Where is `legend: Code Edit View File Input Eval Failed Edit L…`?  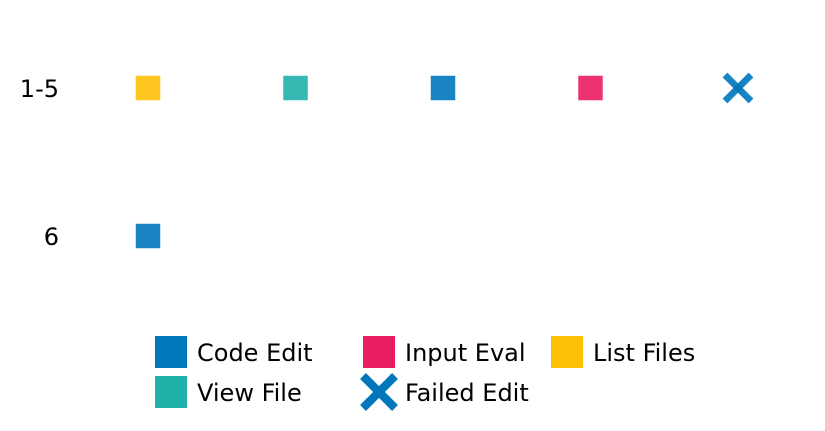 legend: Code Edit View File Input Eval Failed Edit L… is located at coordinates (425, 373).